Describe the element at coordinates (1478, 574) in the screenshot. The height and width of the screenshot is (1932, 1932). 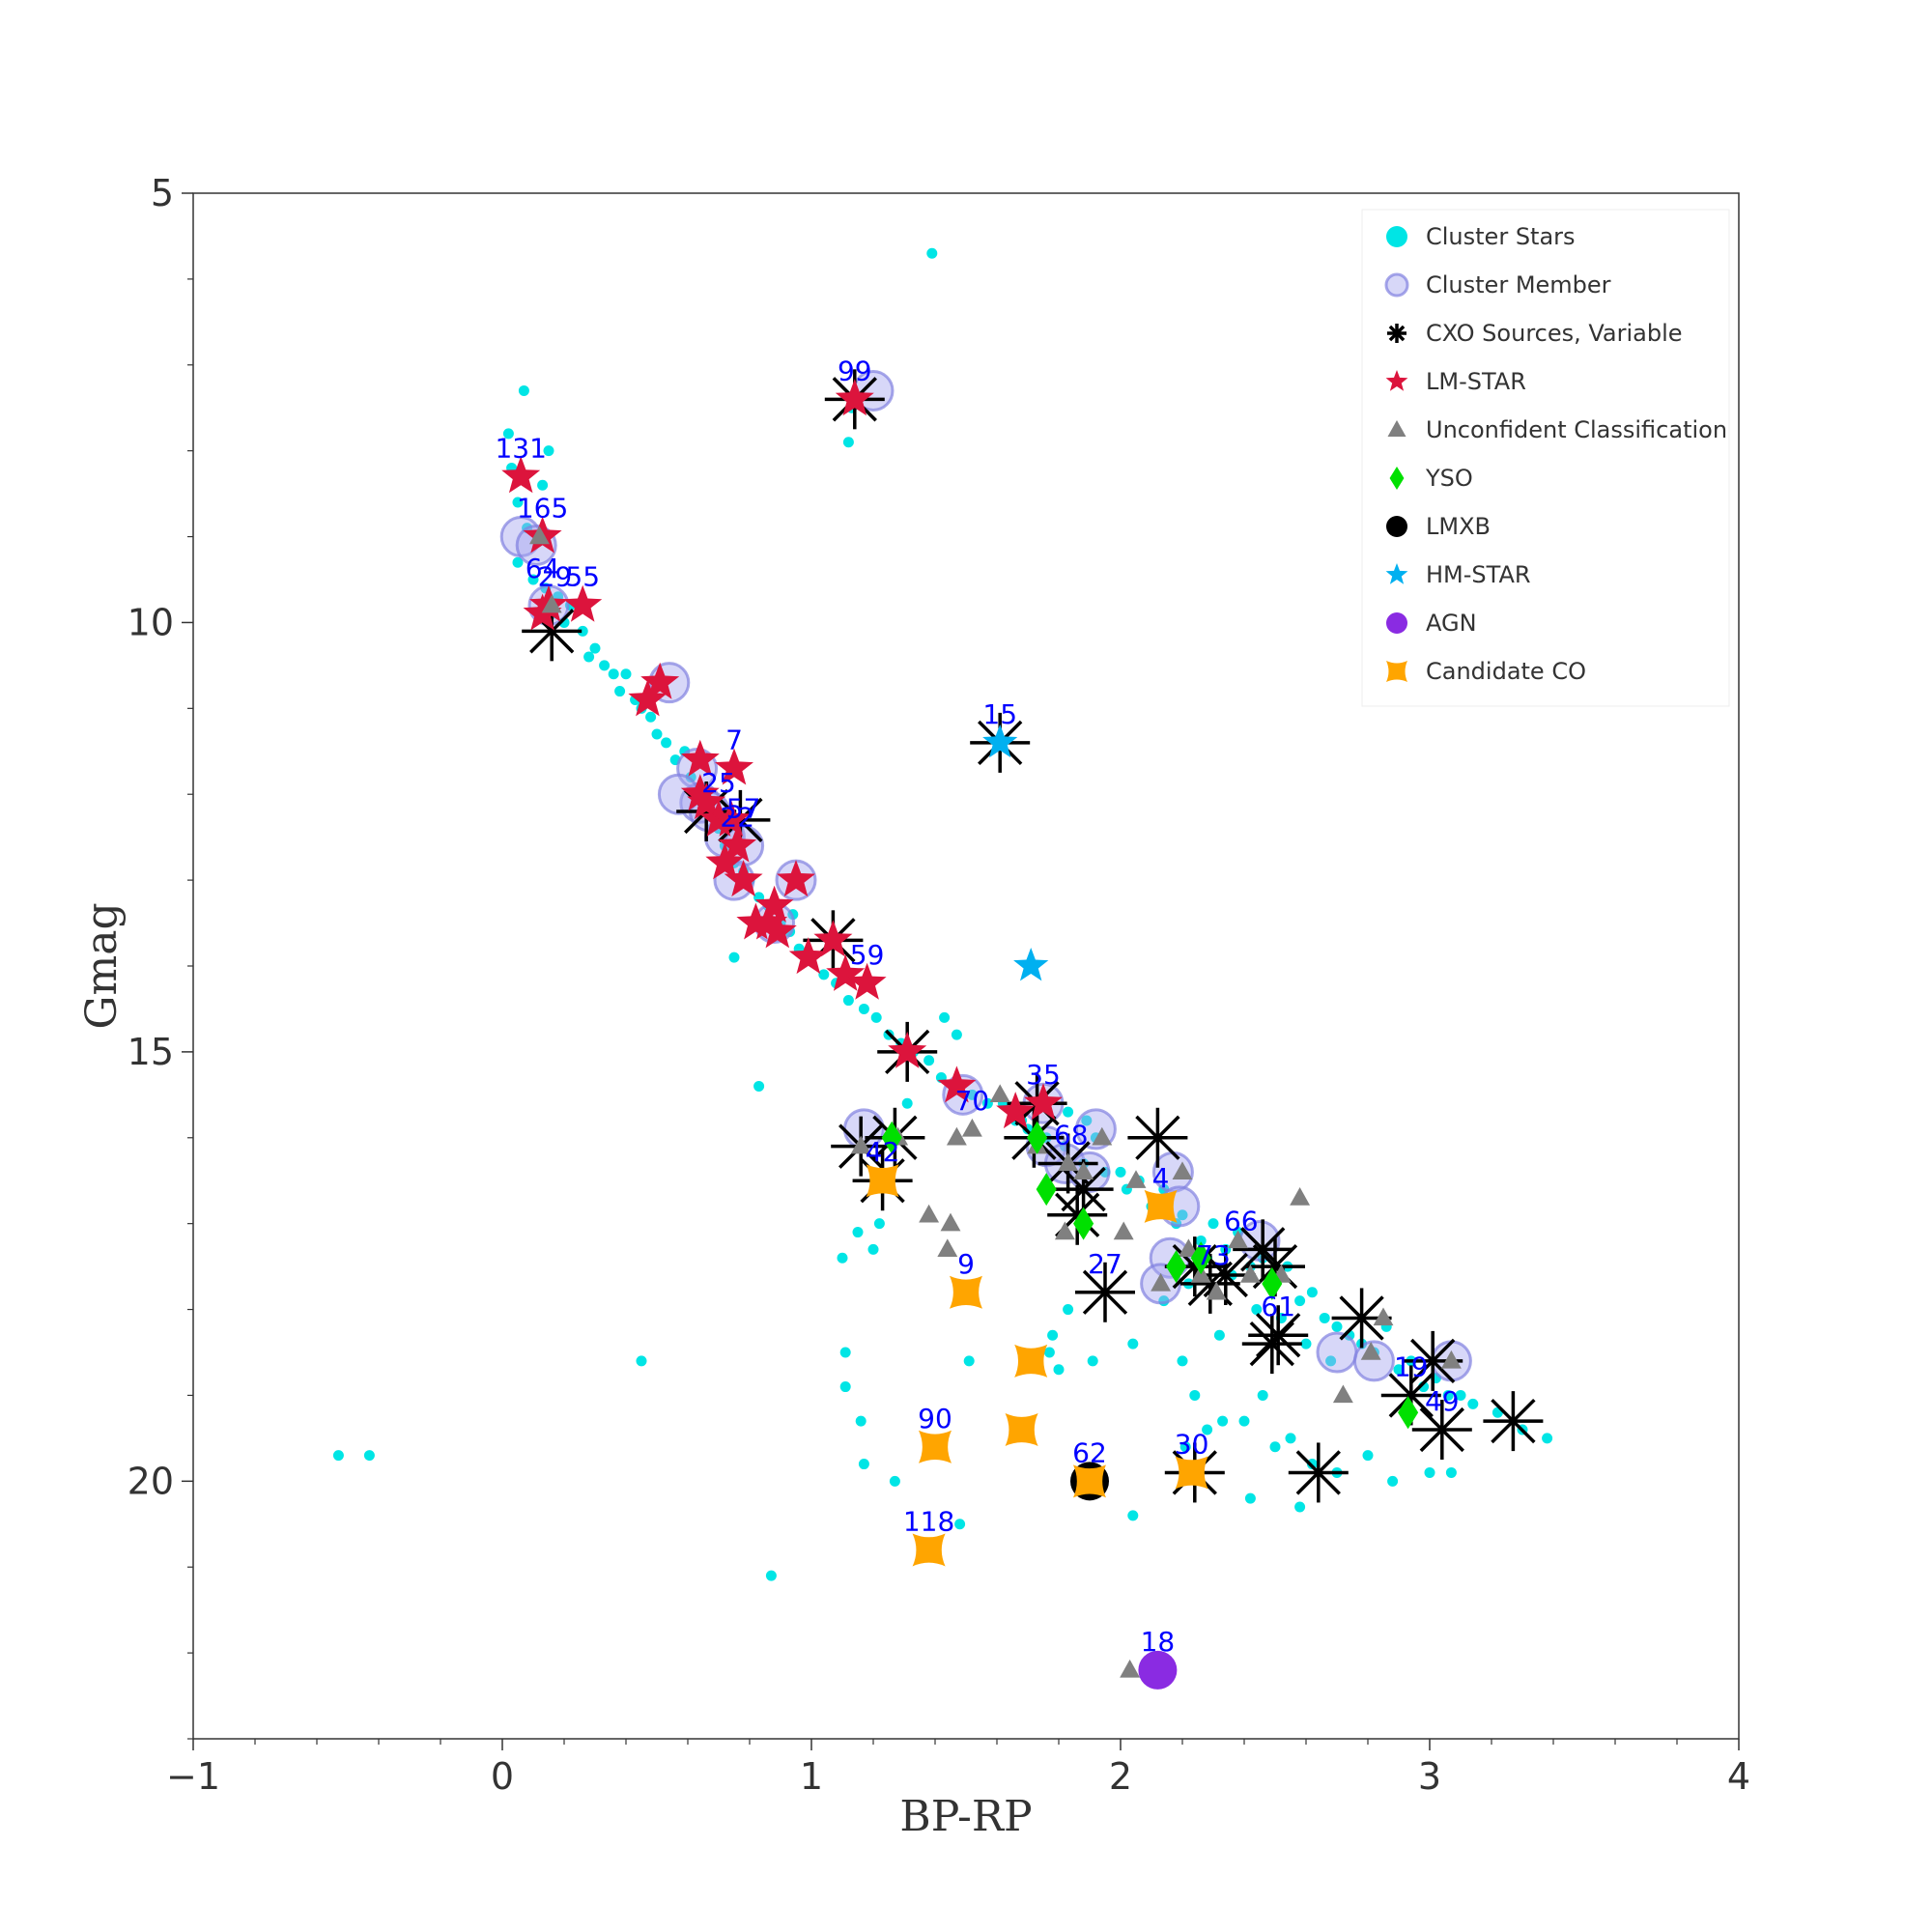
I see `legend-label: HM-STAR` at that location.